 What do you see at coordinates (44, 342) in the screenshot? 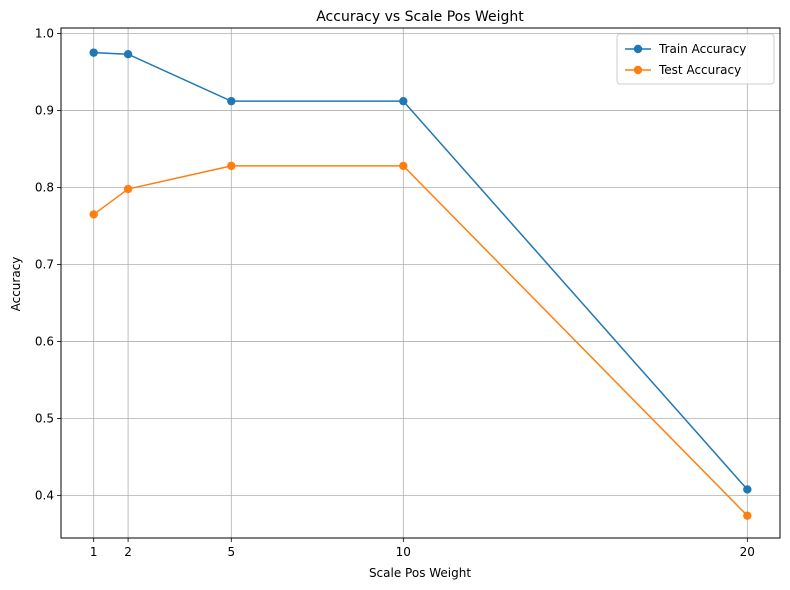
I see `y-tick-label: 0.6` at bounding box center [44, 342].